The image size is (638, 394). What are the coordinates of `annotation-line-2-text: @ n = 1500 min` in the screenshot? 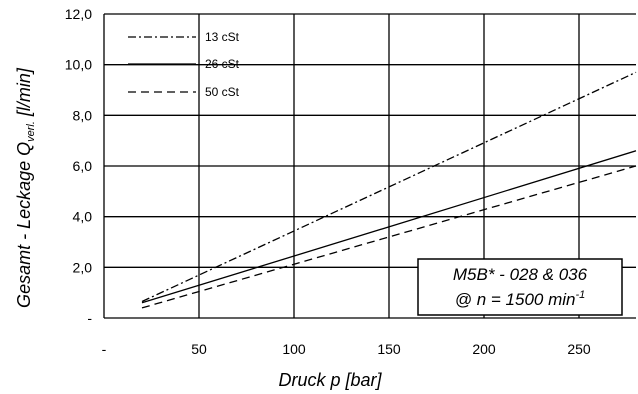 It's located at (515, 299).